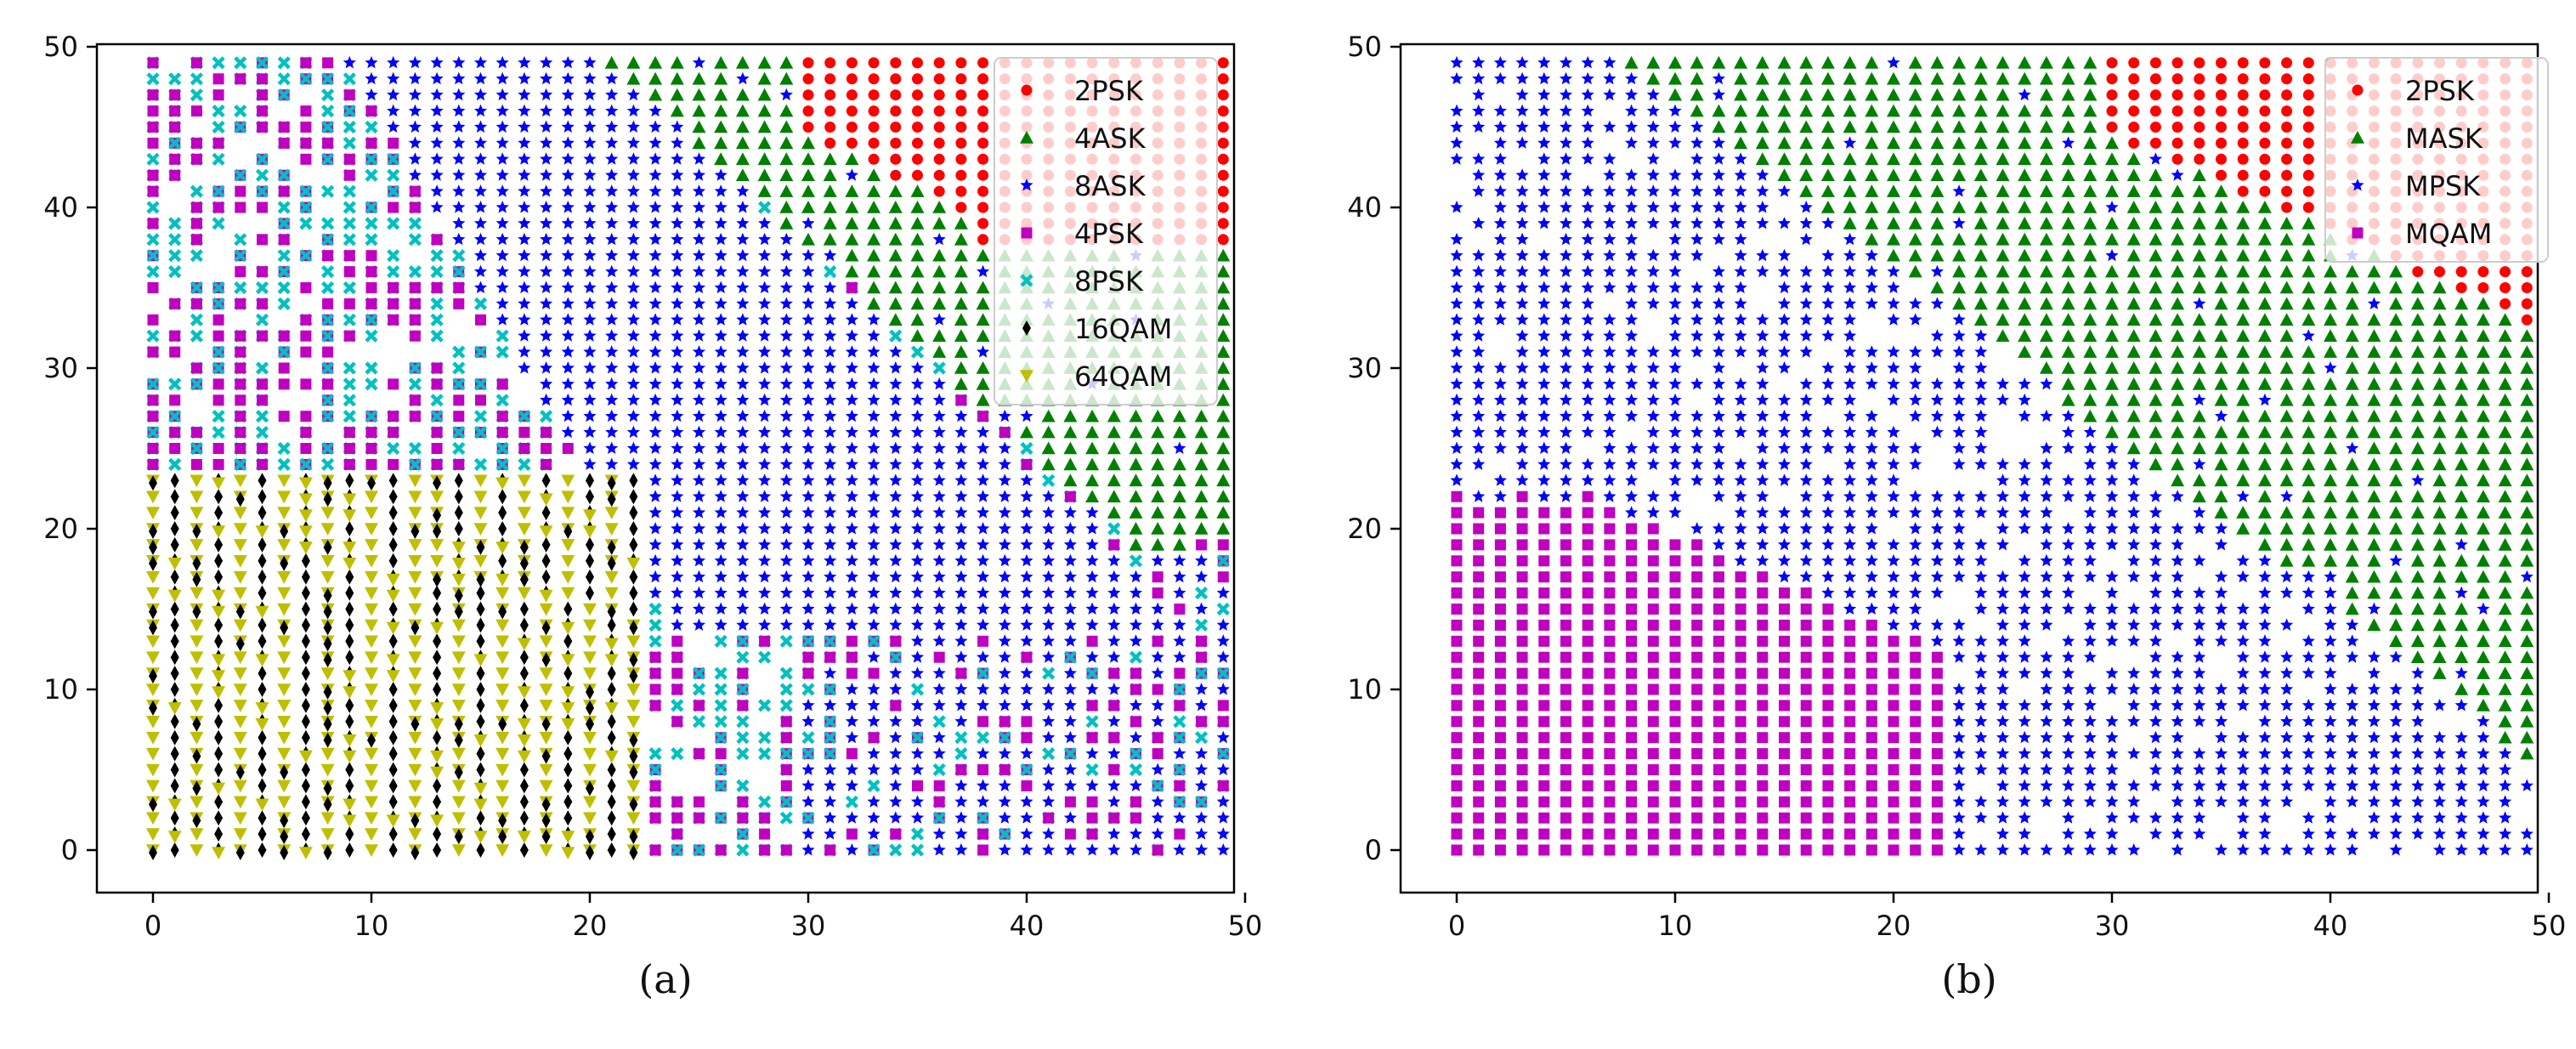 This screenshot has height=1049, width=2576. Describe the element at coordinates (808, 926) in the screenshot. I see `x-tick-label: 30` at that location.